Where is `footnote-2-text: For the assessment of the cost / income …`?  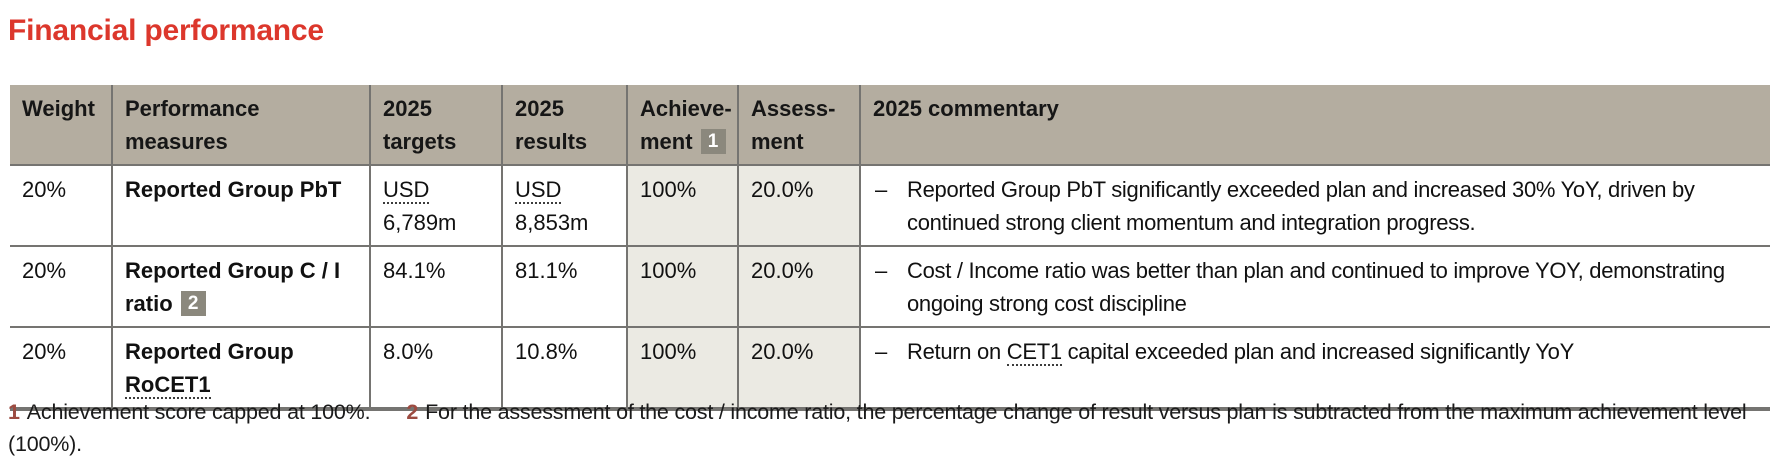 footnote-2-text: For the assessment of the cost / income … is located at coordinates (877, 428).